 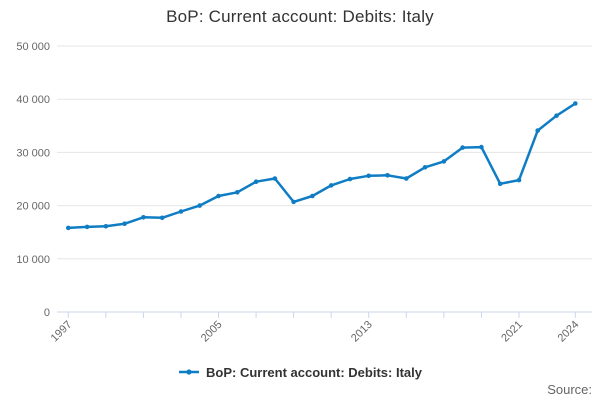 I want to click on xaxis-tick-label: 2021, so click(x=512, y=332).